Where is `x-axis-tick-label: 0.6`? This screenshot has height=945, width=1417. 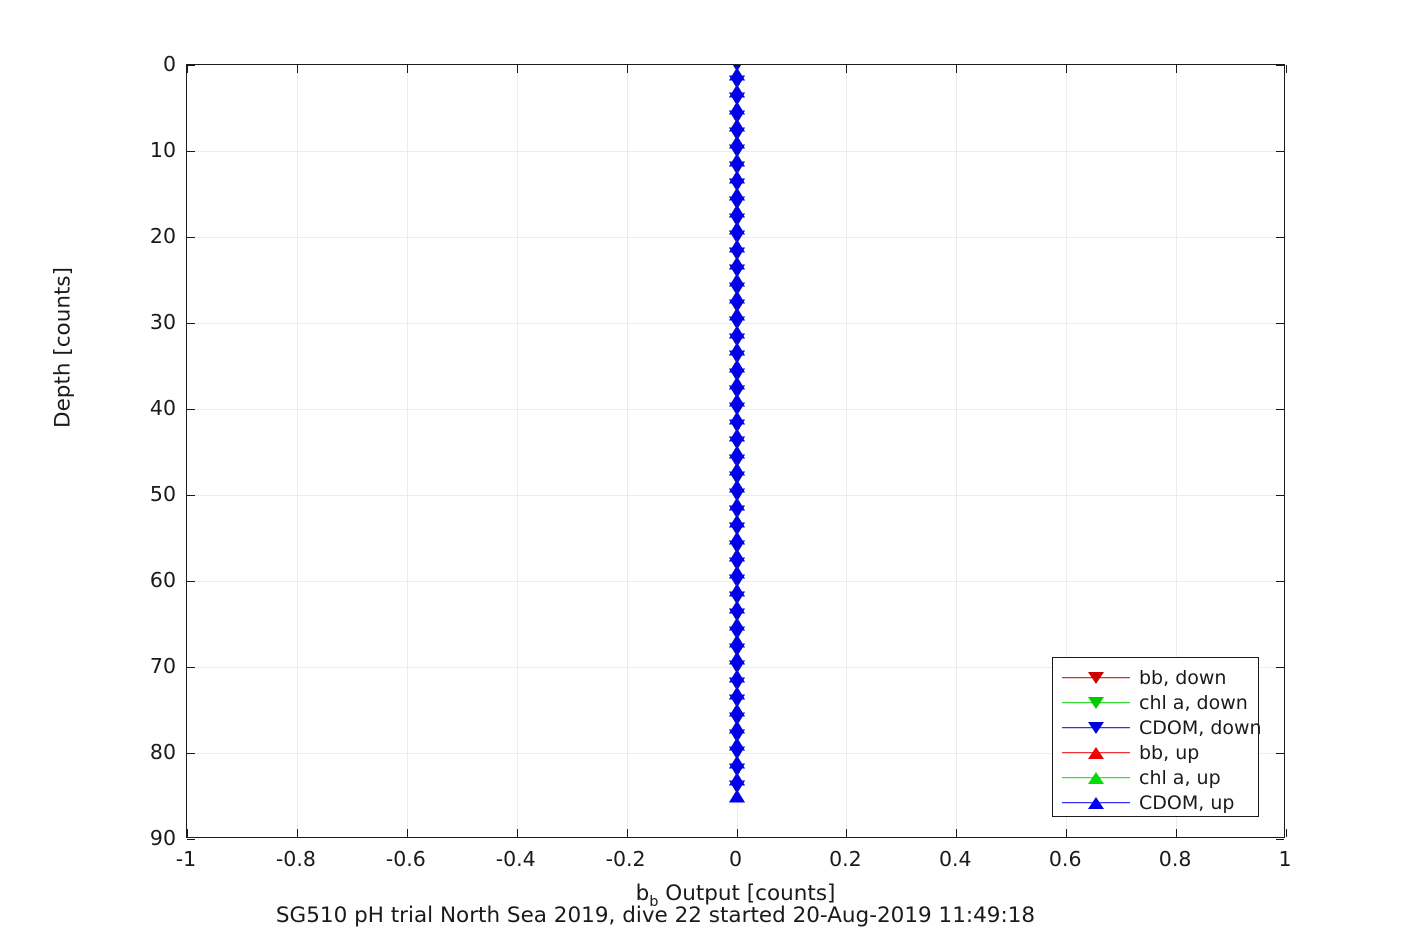 x-axis-tick-label: 0.6 is located at coordinates (1065, 859).